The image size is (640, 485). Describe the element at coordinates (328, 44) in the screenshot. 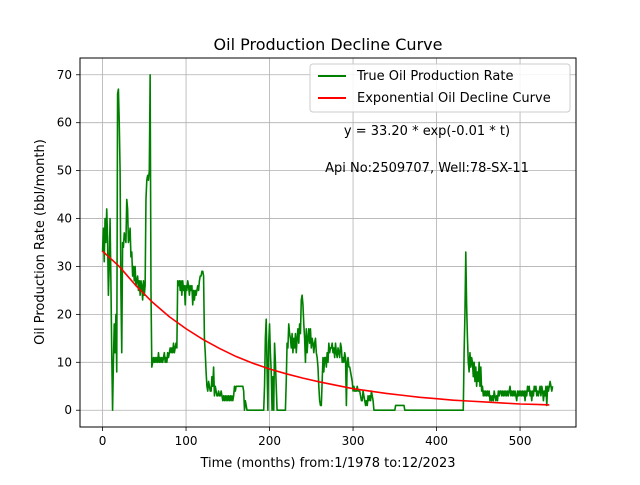

I see `chart-title: Oil Production Decline Curve` at that location.